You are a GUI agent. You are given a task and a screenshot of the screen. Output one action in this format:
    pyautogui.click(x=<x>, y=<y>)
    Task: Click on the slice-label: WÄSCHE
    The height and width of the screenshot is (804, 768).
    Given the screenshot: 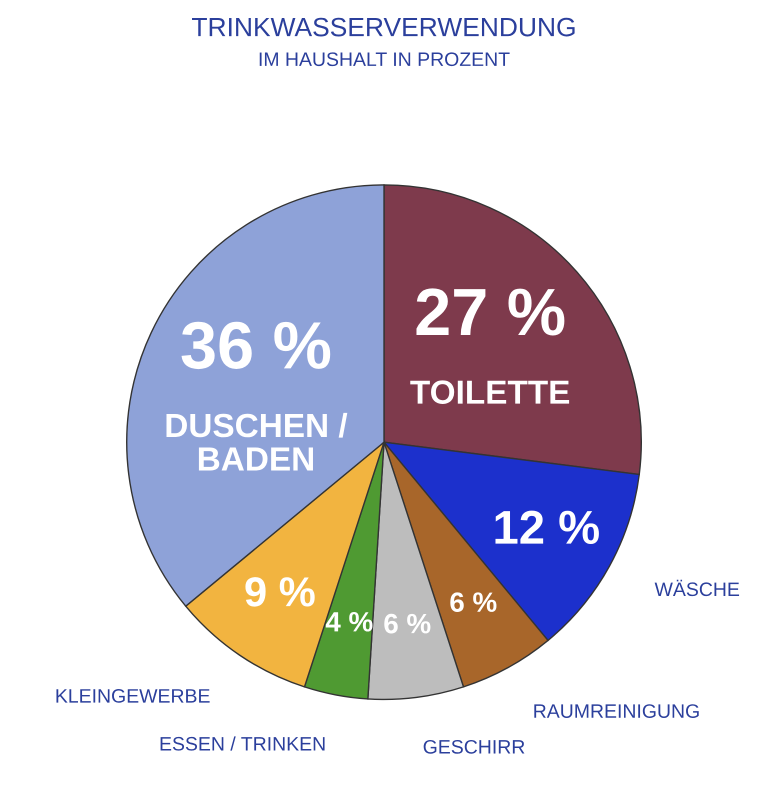 What is the action you would take?
    pyautogui.click(x=697, y=588)
    